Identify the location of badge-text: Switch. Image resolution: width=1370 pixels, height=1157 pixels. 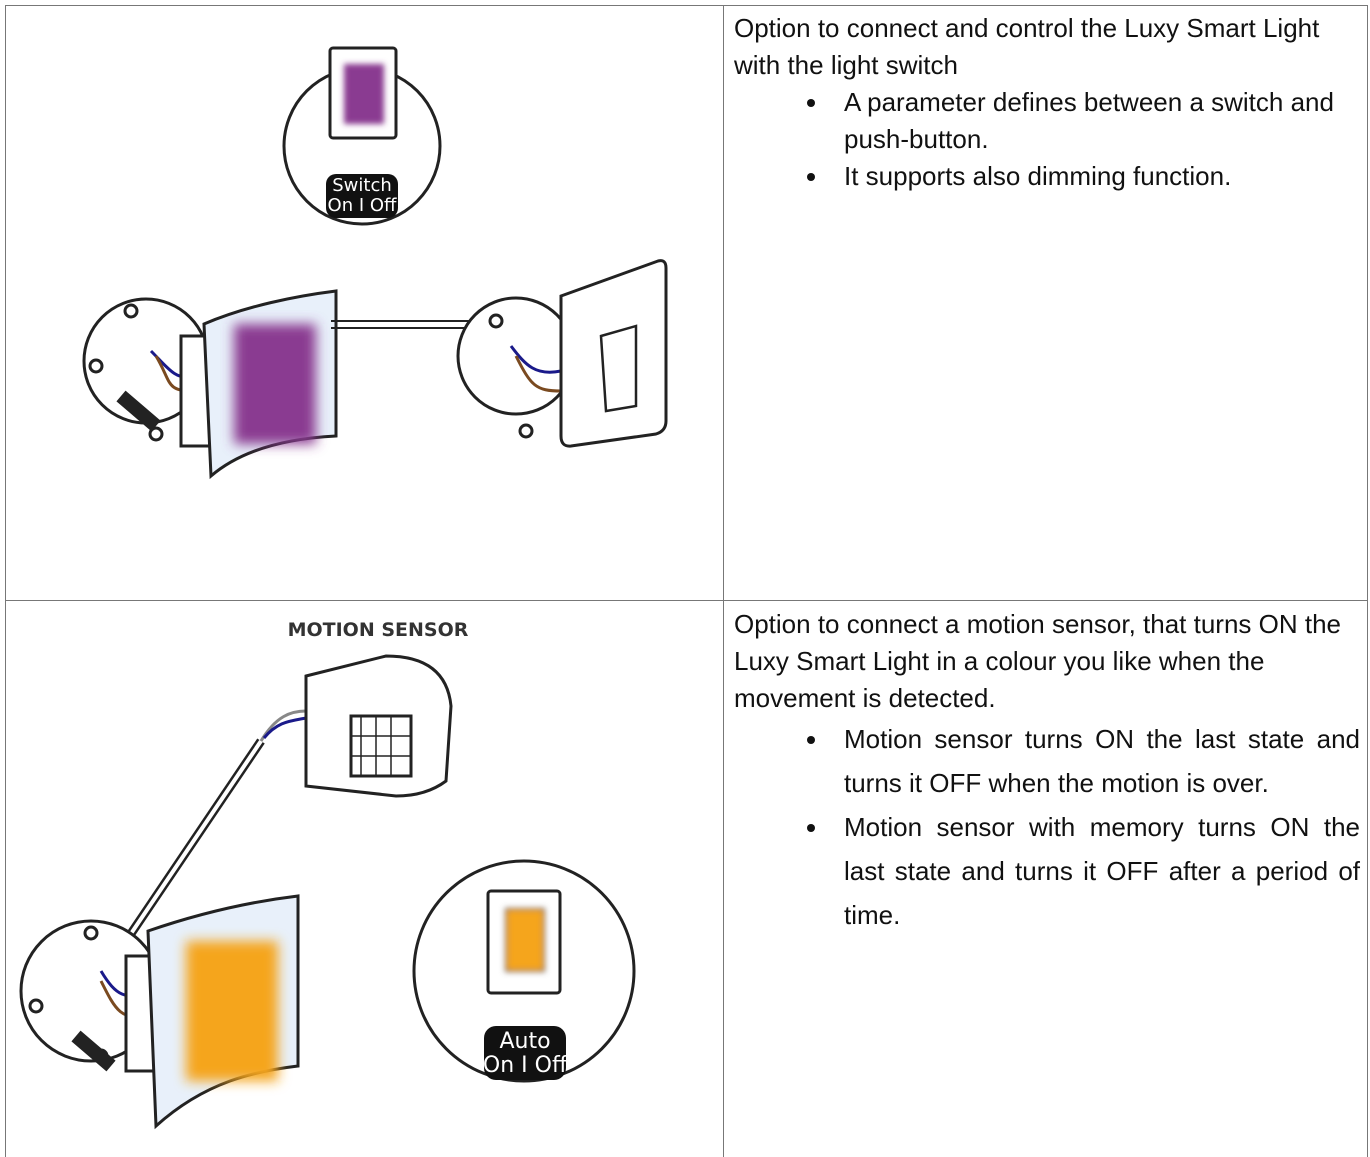
(362, 185).